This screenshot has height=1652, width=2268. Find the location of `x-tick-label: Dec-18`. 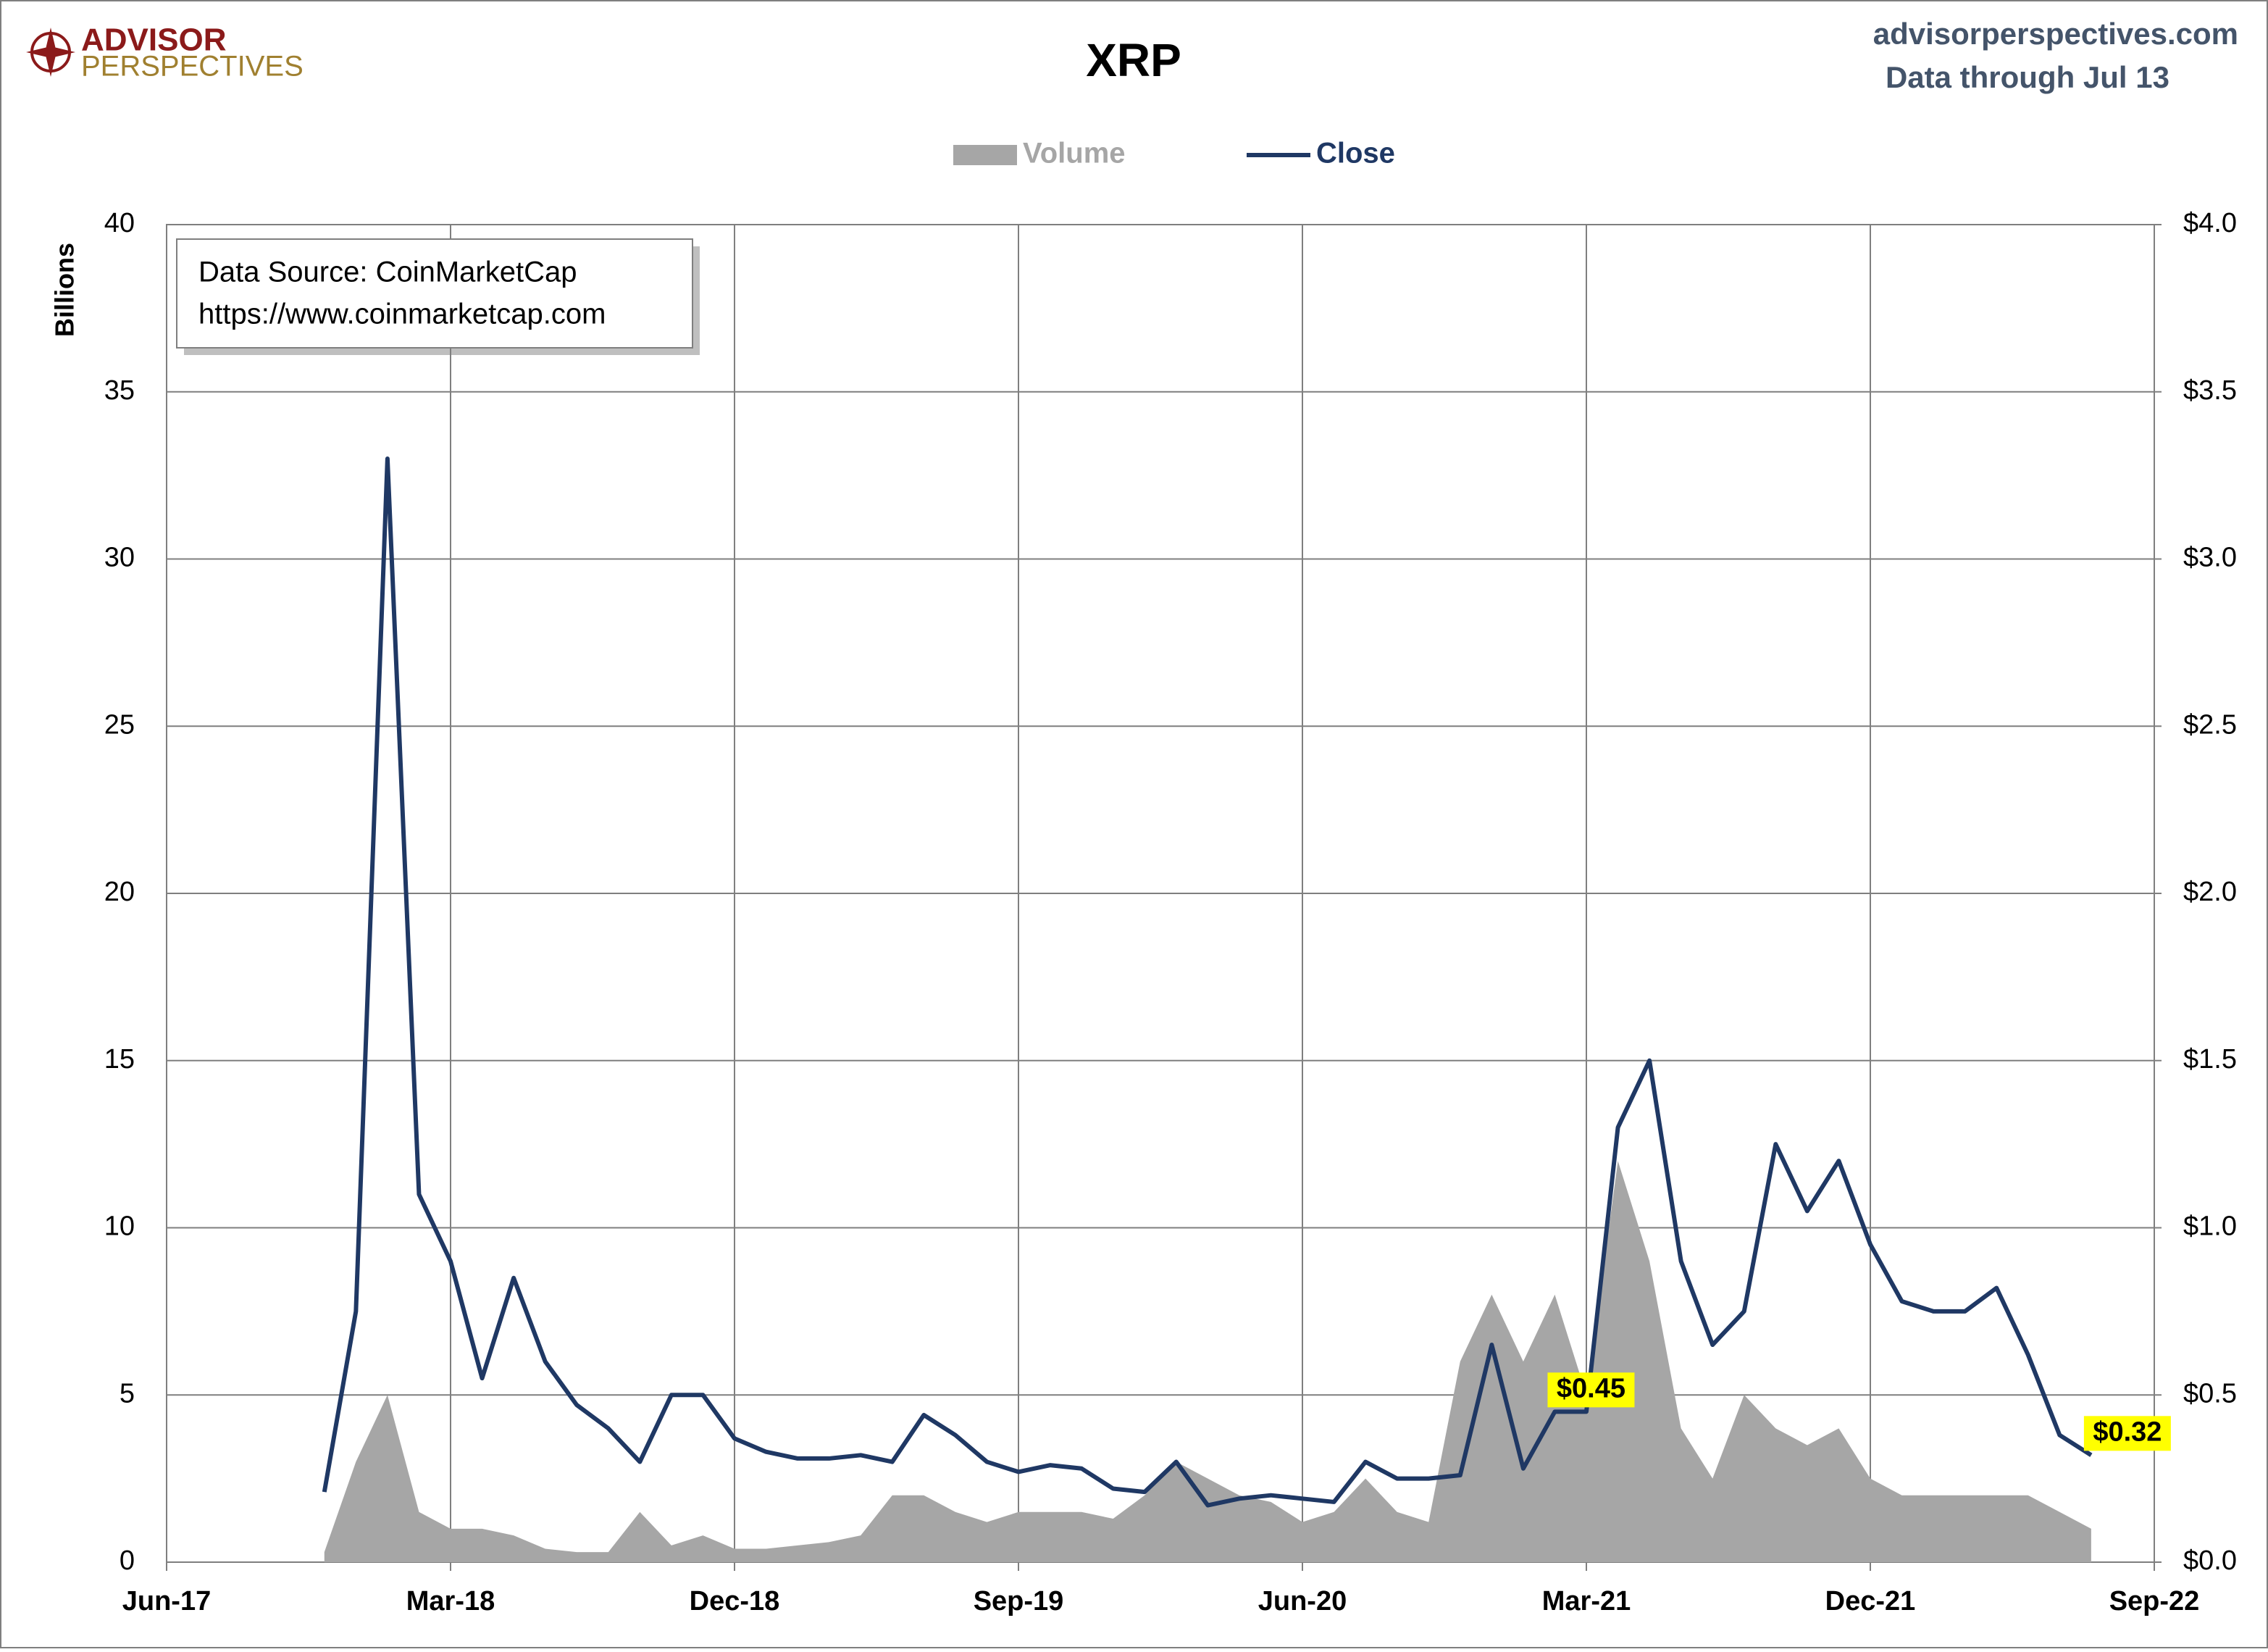

x-tick-label: Dec-18 is located at coordinates (735, 1601).